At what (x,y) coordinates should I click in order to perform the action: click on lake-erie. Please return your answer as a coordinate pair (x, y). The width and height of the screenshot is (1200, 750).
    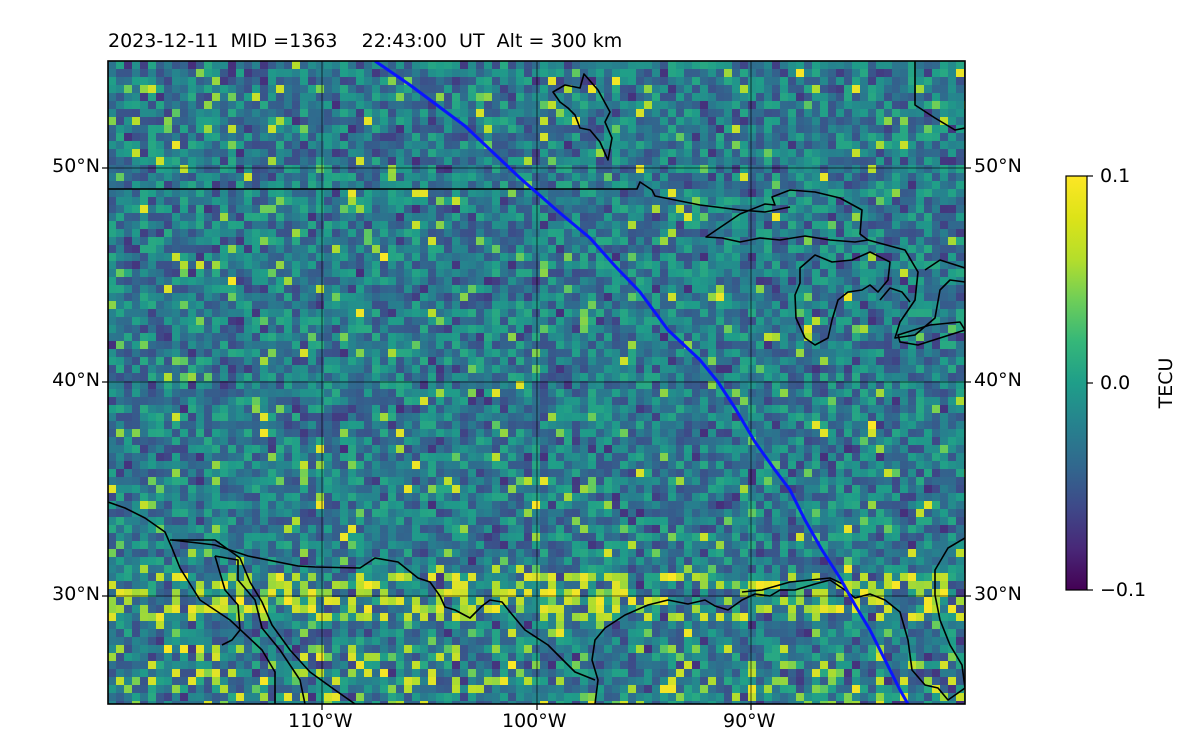
    Looking at the image, I should click on (931, 333).